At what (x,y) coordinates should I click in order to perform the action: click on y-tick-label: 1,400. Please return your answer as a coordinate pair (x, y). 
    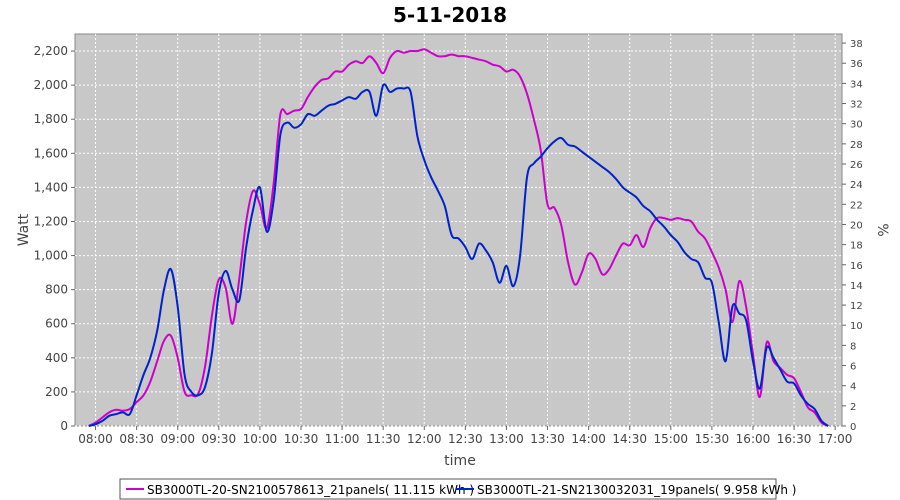
    Looking at the image, I should click on (51, 187).